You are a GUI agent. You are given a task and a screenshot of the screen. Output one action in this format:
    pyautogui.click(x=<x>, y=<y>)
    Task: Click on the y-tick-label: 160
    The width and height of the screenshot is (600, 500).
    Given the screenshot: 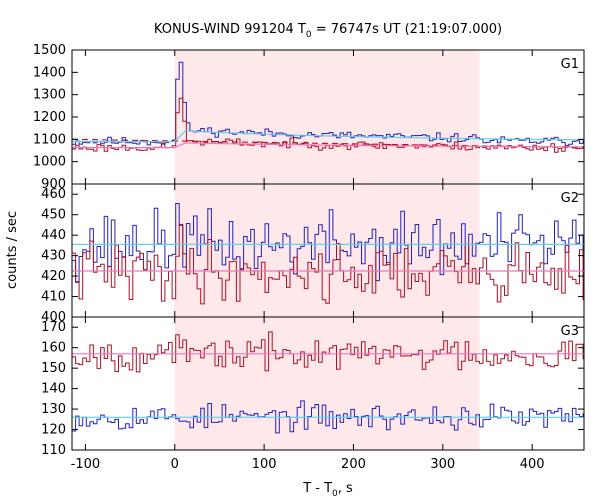 What is the action you would take?
    pyautogui.click(x=53, y=348)
    